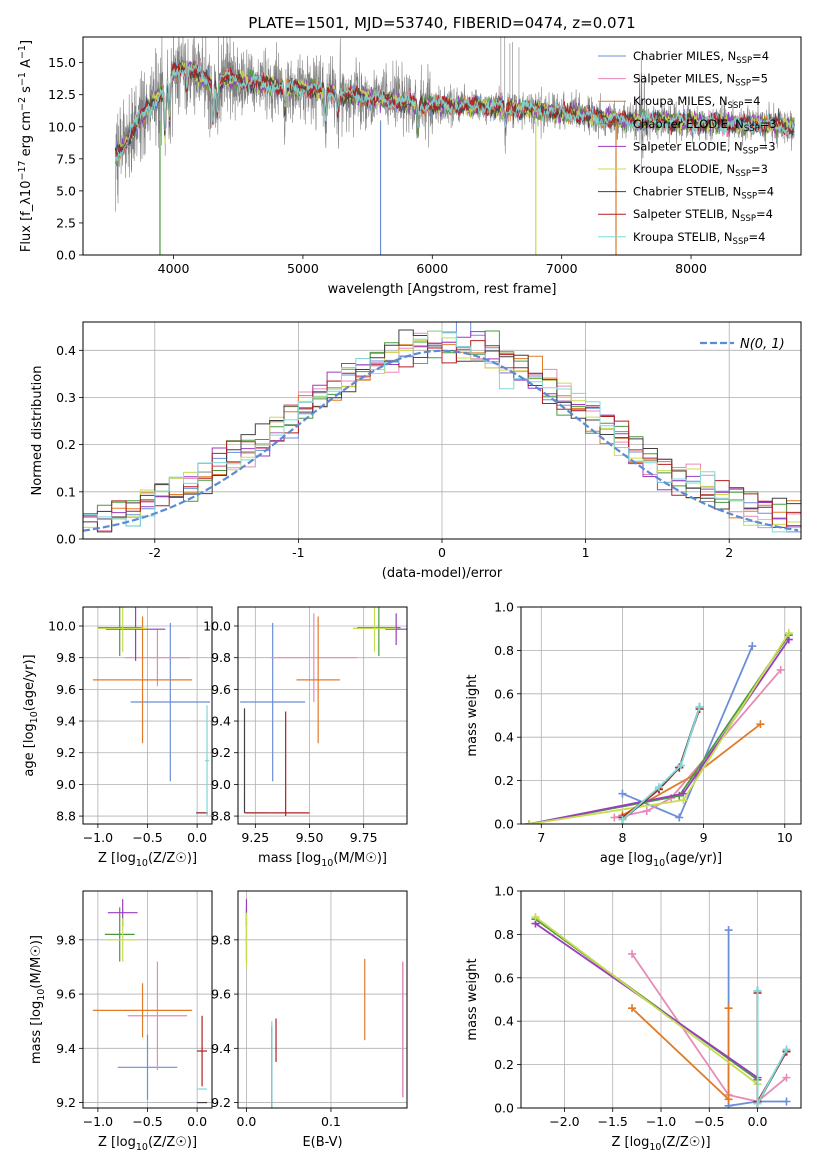 The image size is (819, 1170). What do you see at coordinates (66, 190) in the screenshot?
I see `spectrum-ytick-label: 5.0` at bounding box center [66, 190].